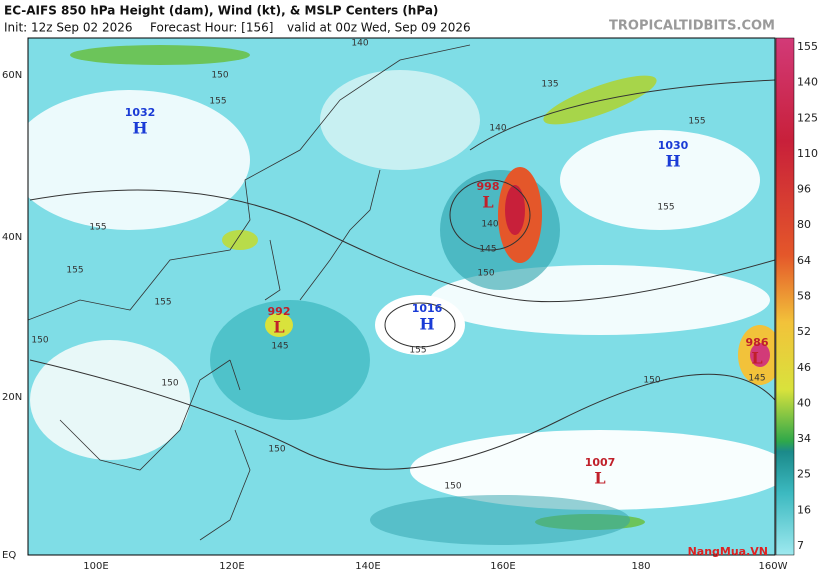  What do you see at coordinates (549, 85) in the screenshot?
I see `contour-label: 135` at bounding box center [549, 85].